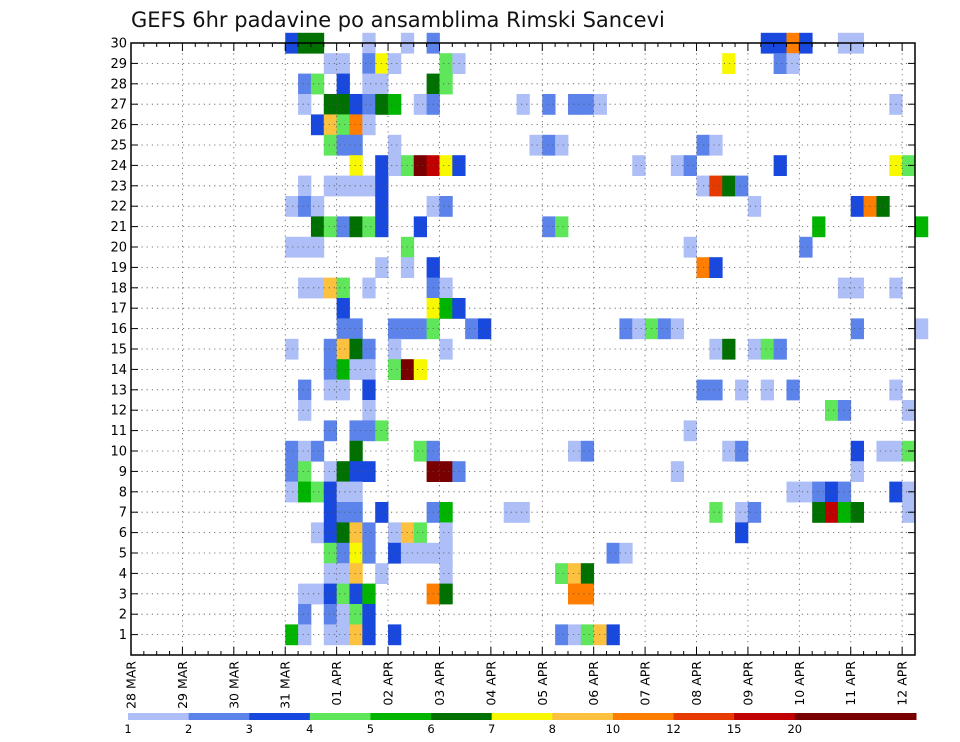 This screenshot has height=742, width=960. I want to click on x-tick-label: 28 MAR, so click(131, 685).